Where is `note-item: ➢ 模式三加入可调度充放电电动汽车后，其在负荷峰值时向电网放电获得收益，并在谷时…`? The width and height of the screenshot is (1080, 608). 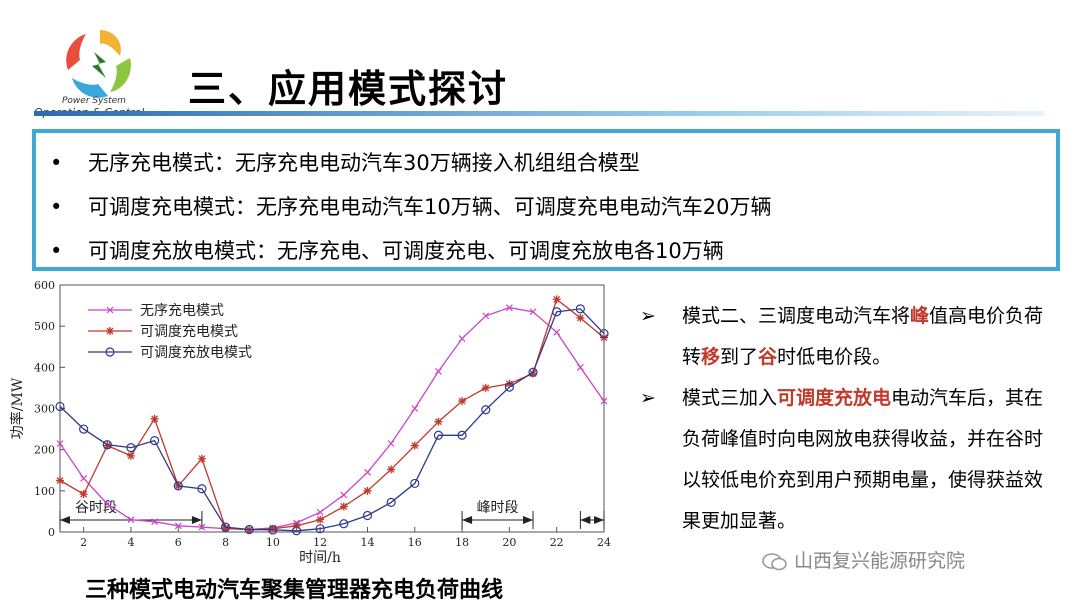
note-item: ➢ 模式三加入可调度充放电电动汽车后，其在负荷峰值时向电网放电获得收益，并在谷时… is located at coordinates (850, 460).